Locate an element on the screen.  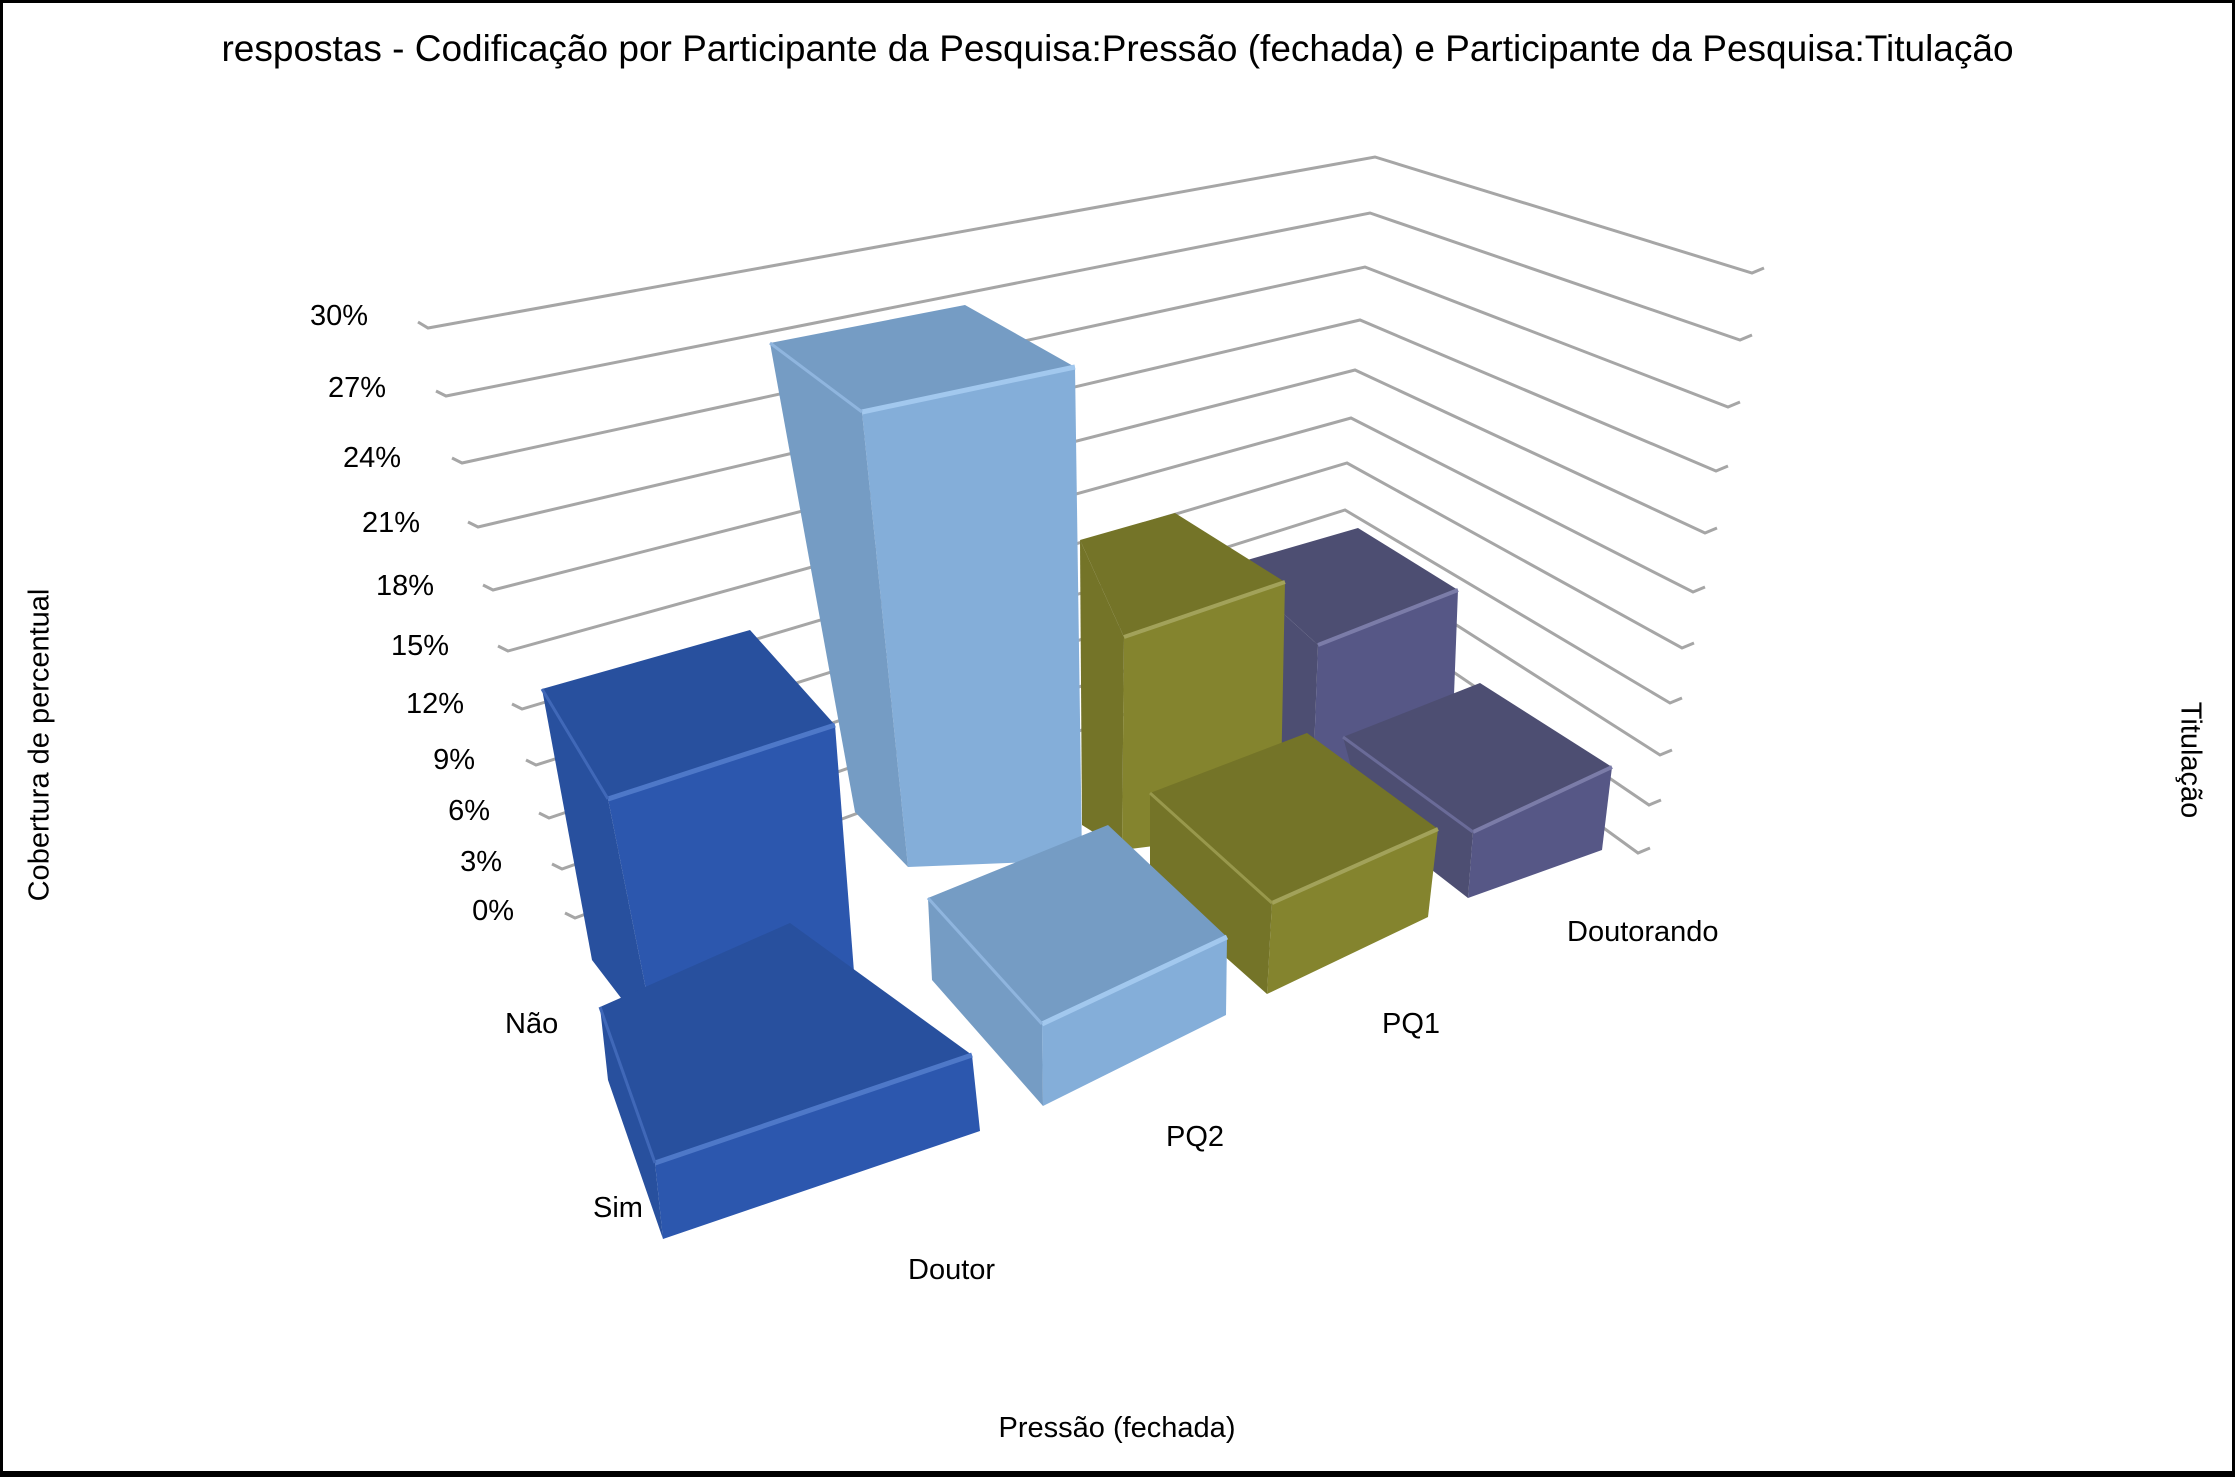
tick-3: 3% is located at coordinates (481, 862).